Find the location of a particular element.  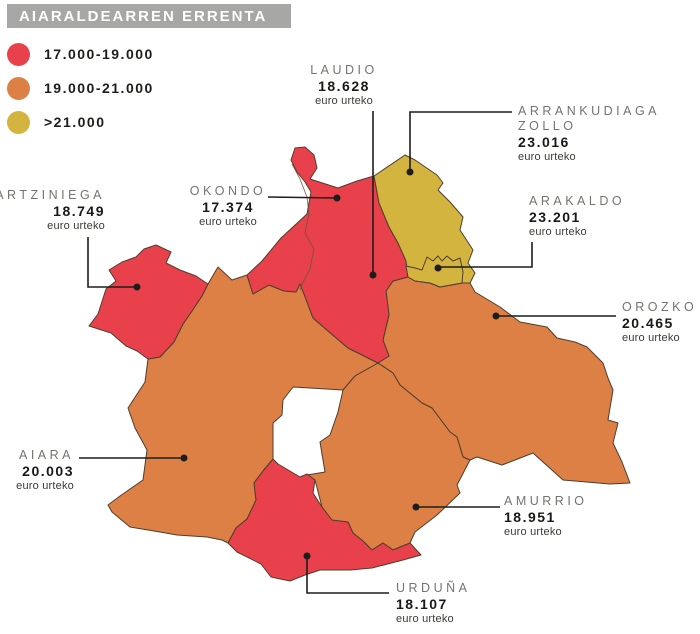

label-amurrio: AMURRIO 18.951 euro urteko is located at coordinates (546, 516).